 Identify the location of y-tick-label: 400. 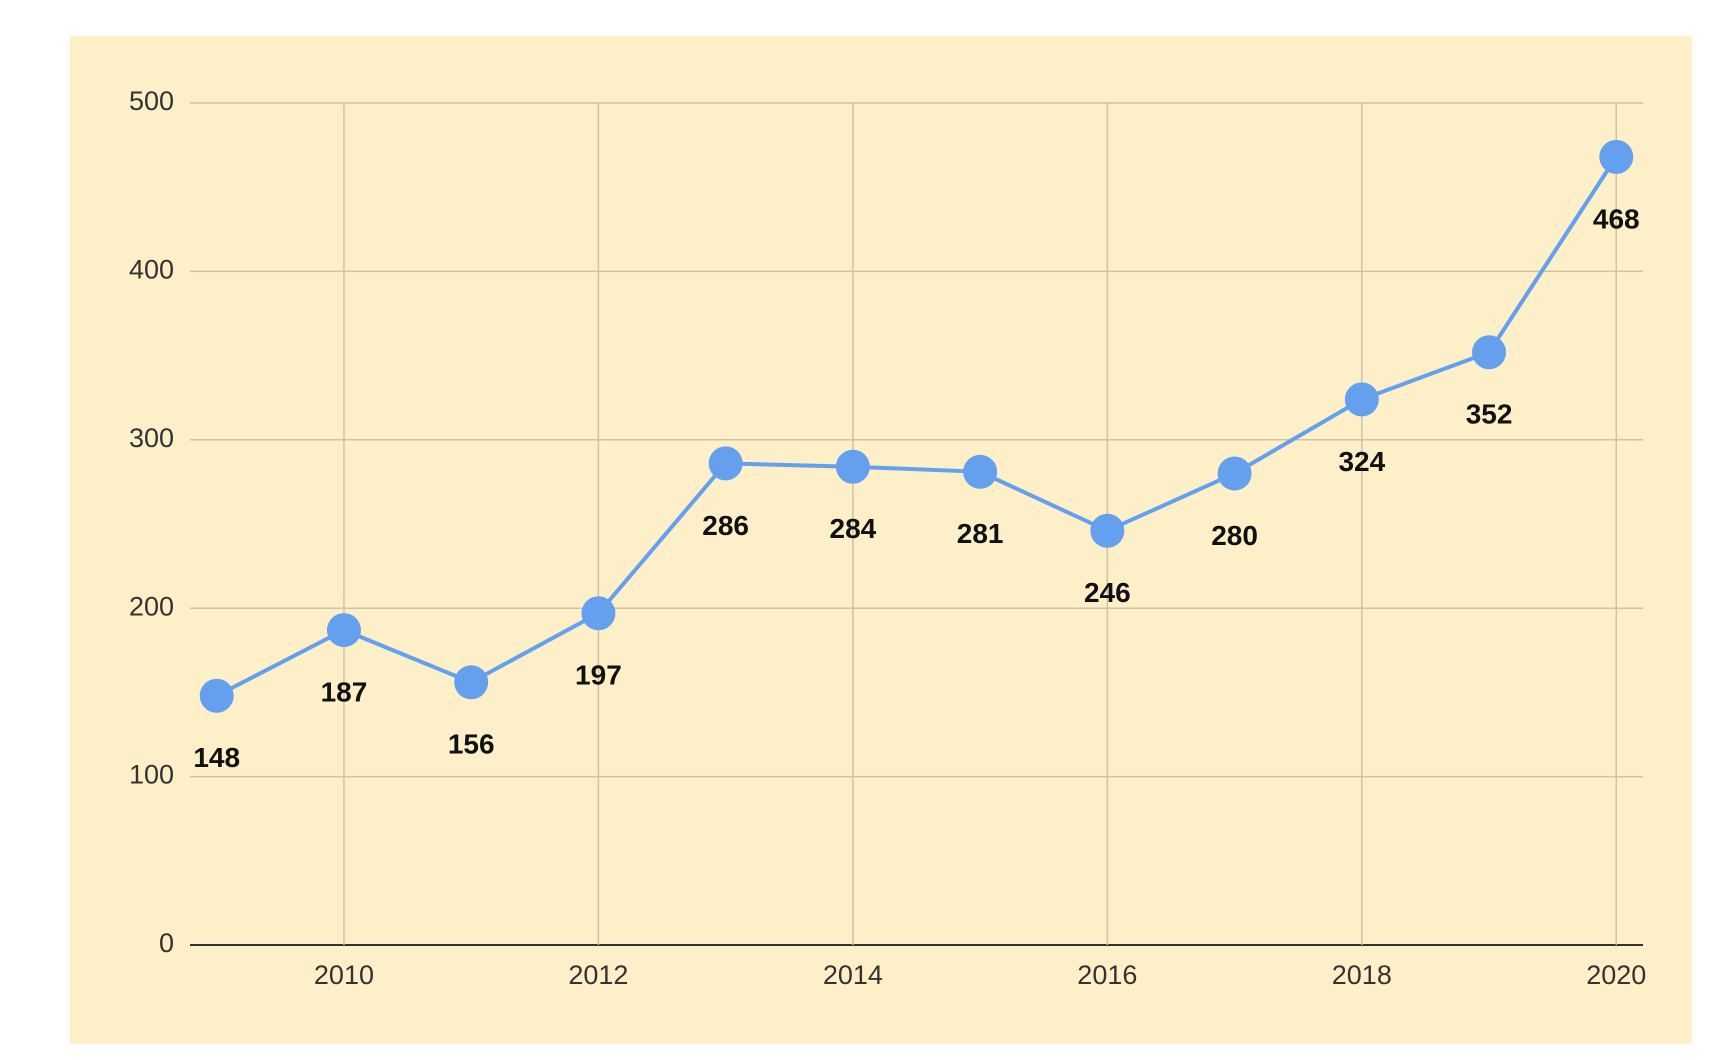
(151, 270).